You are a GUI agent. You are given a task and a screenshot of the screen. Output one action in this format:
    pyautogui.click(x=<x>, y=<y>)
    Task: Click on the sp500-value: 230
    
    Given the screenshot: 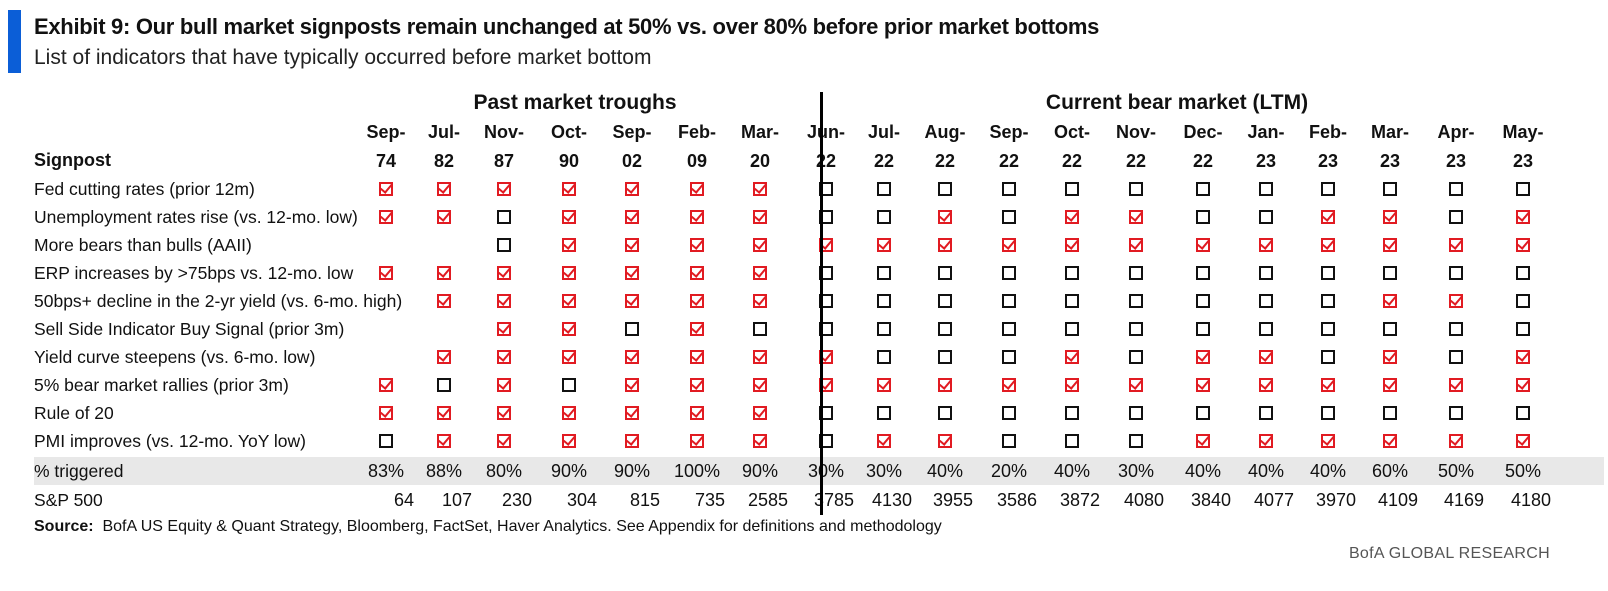 What is the action you would take?
    pyautogui.click(x=516, y=500)
    